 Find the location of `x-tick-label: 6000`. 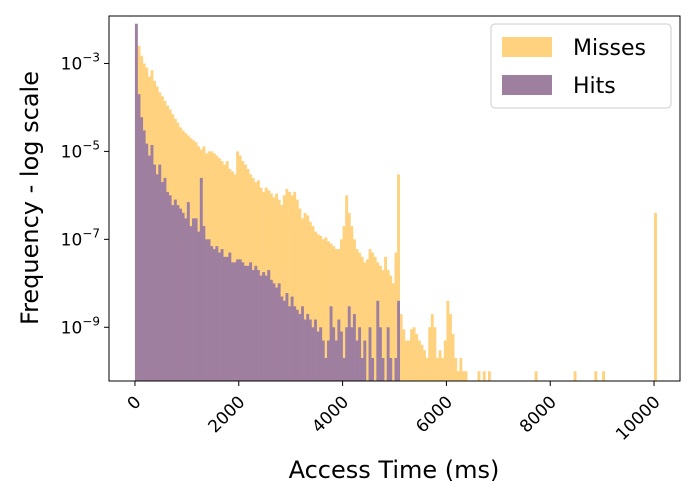

x-tick-label: 6000 is located at coordinates (434, 414).